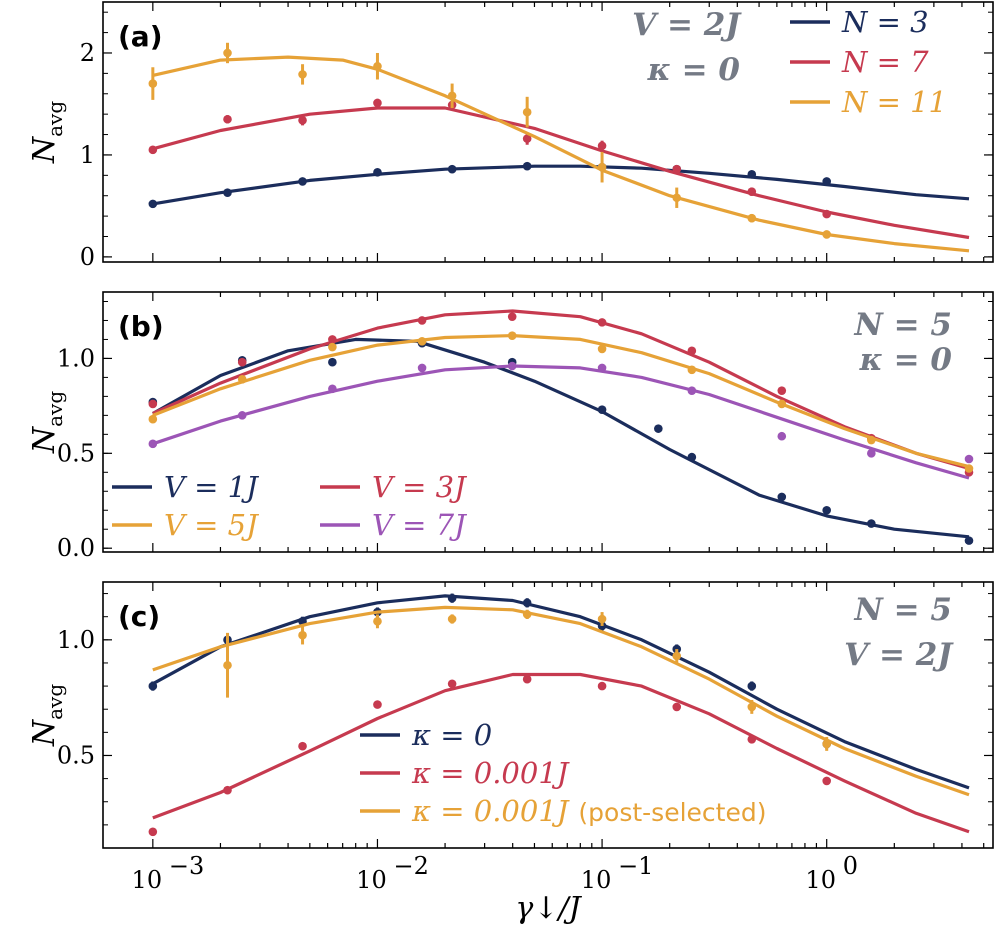 The image size is (997, 930). I want to click on x-axis-label: γ↓/J, so click(548, 908).